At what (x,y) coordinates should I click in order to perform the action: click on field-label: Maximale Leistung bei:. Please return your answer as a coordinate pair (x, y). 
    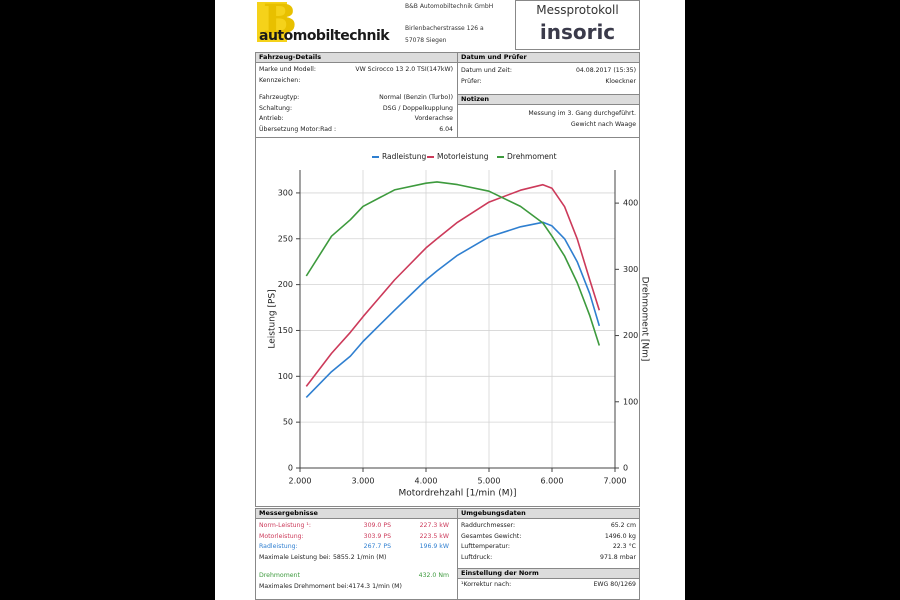
    Looking at the image, I should click on (295, 557).